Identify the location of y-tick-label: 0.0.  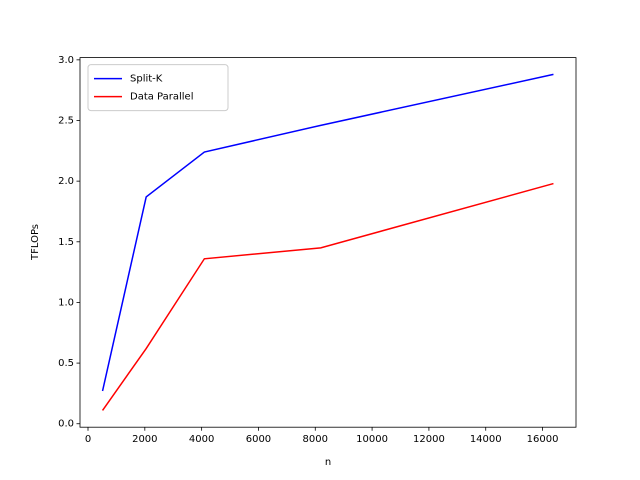
(66, 424).